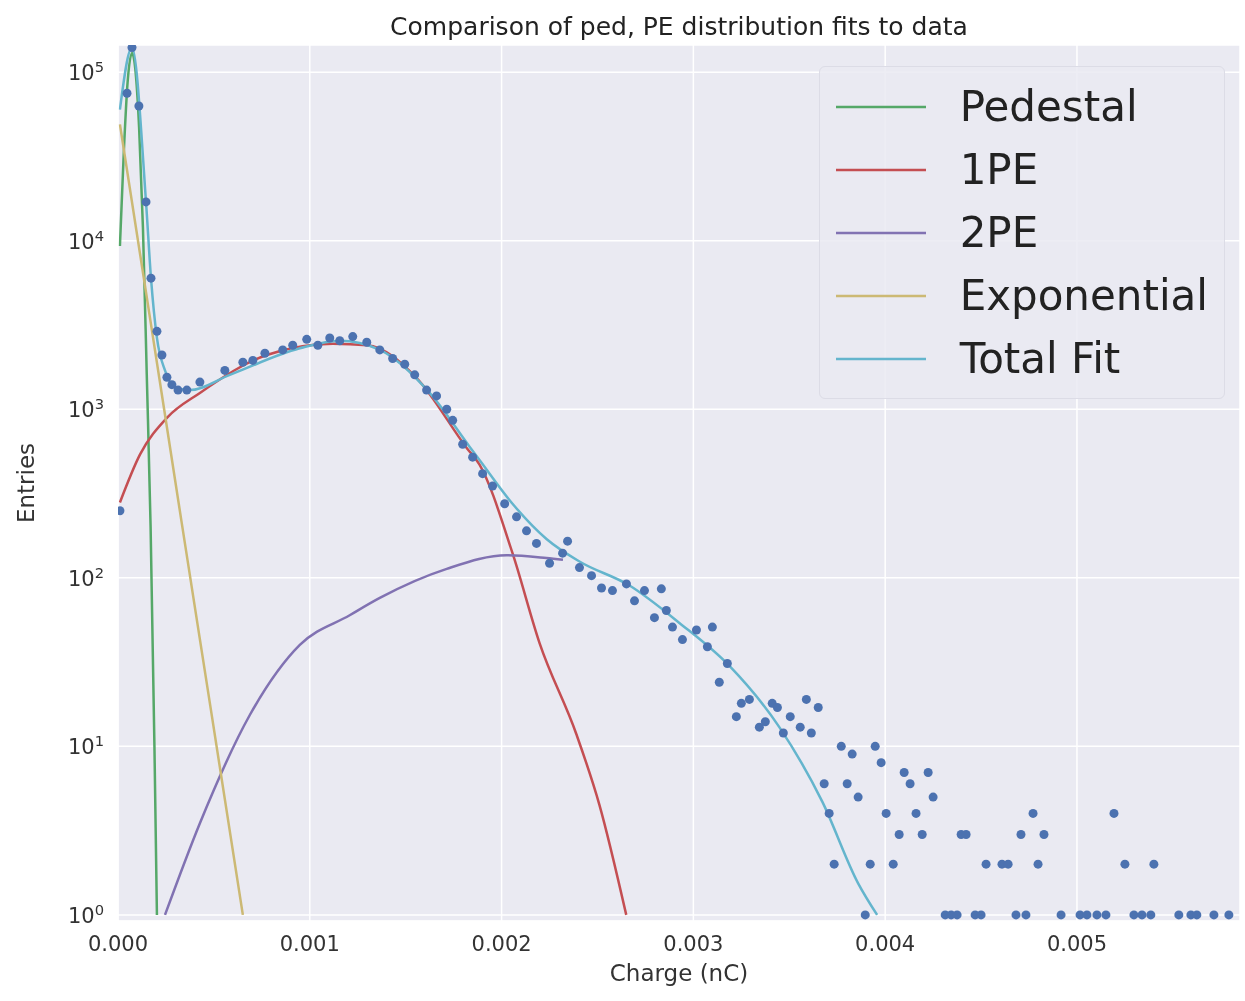 The width and height of the screenshot is (1245, 1001). What do you see at coordinates (693, 944) in the screenshot?
I see `x-tick-label: 0.003` at bounding box center [693, 944].